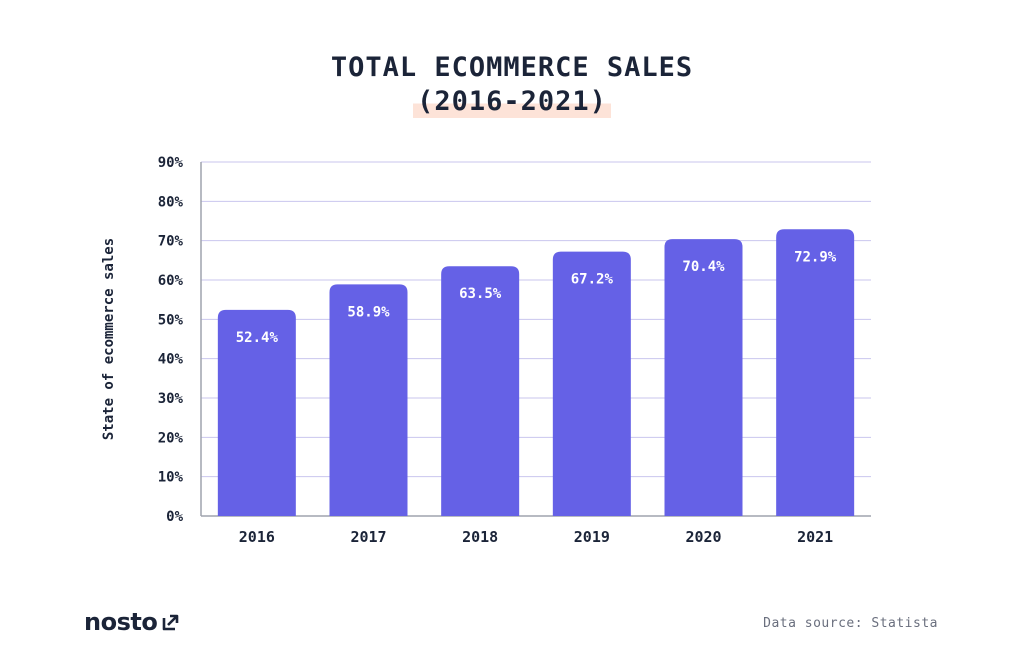 The image size is (1024, 667). What do you see at coordinates (592, 537) in the screenshot?
I see `x-tick-label: 2019` at bounding box center [592, 537].